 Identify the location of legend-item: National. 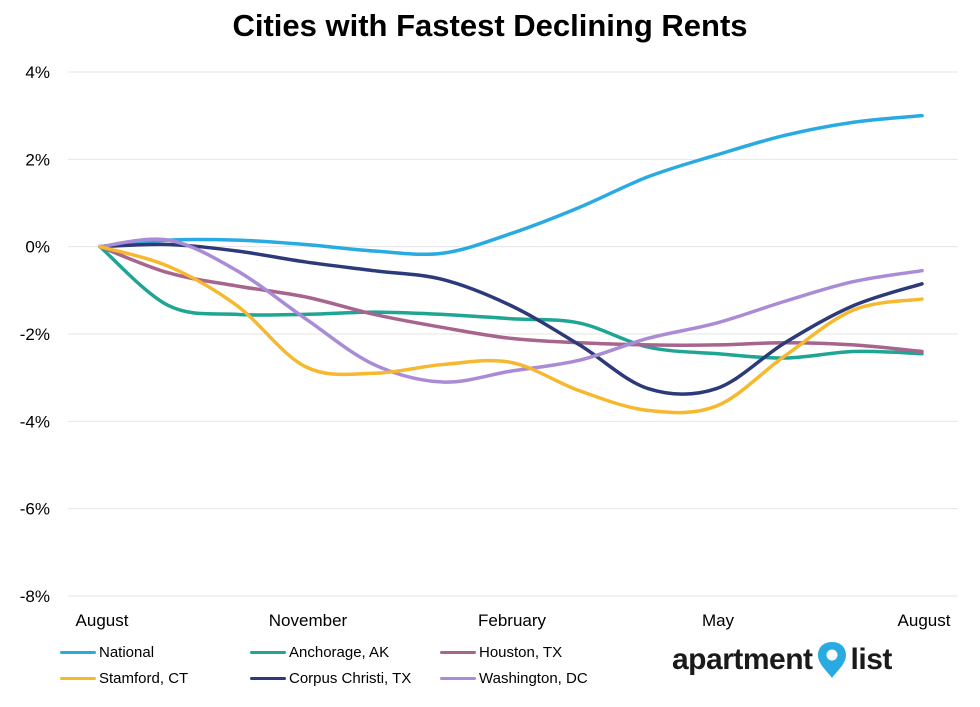
(107, 652).